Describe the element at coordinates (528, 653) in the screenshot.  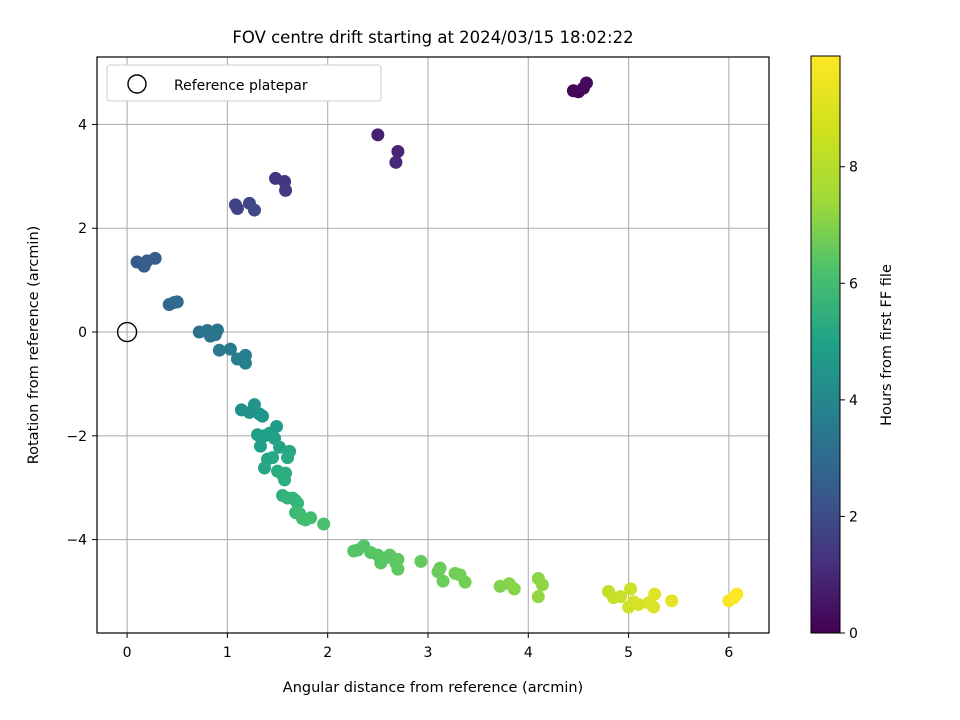
I see `x-tick-label: 4` at that location.